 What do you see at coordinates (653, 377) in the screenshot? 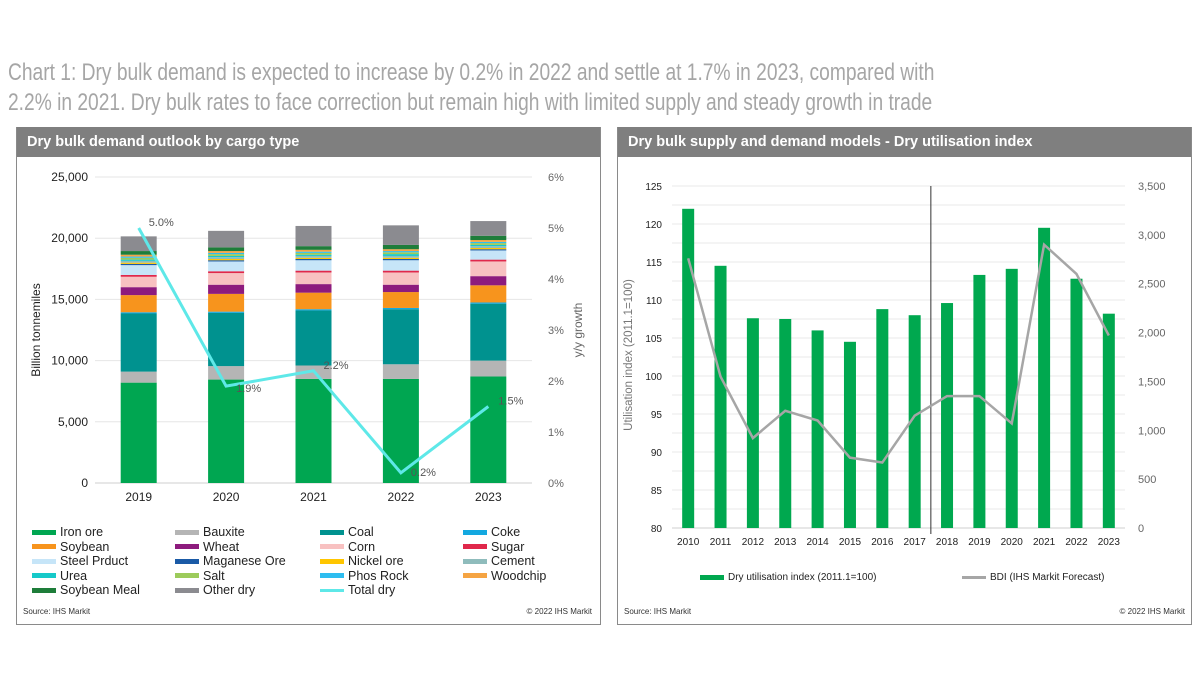
I see `y-tick-label: 100` at bounding box center [653, 377].